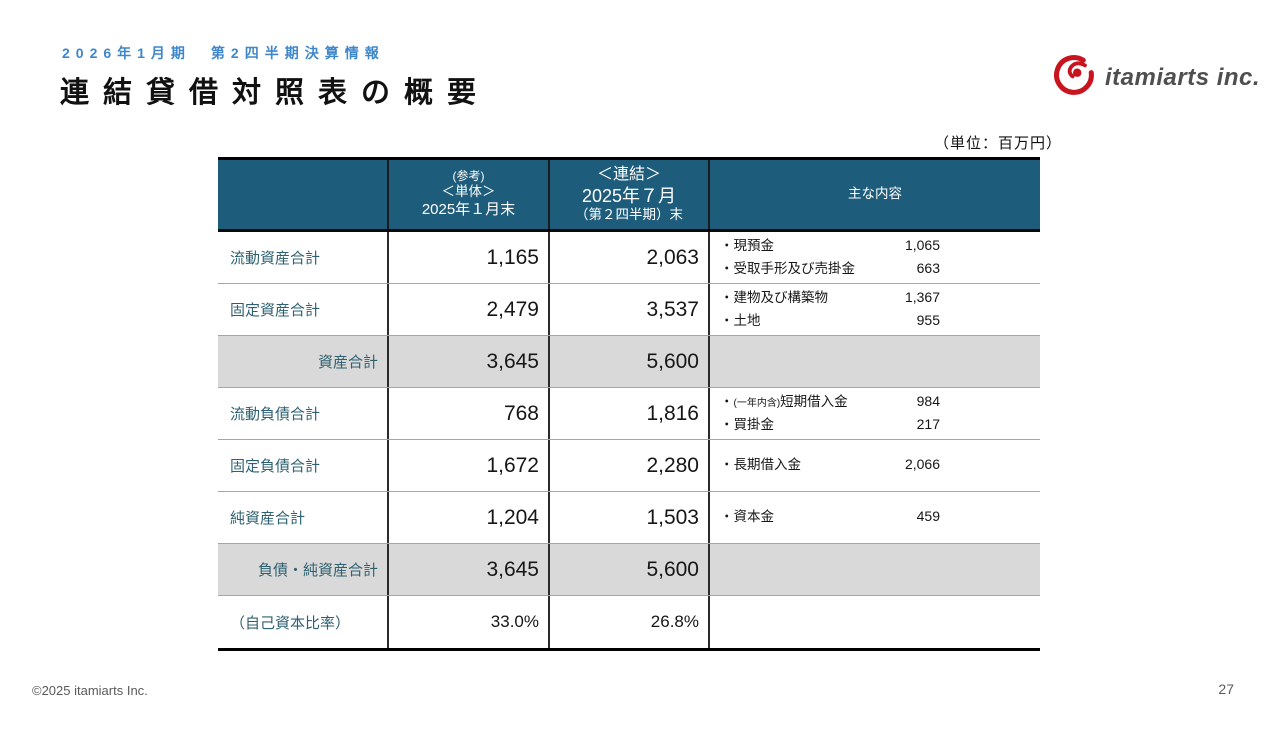 The image size is (1280, 731). What do you see at coordinates (1074, 77) in the screenshot?
I see `itamiarts-swirl-icon` at bounding box center [1074, 77].